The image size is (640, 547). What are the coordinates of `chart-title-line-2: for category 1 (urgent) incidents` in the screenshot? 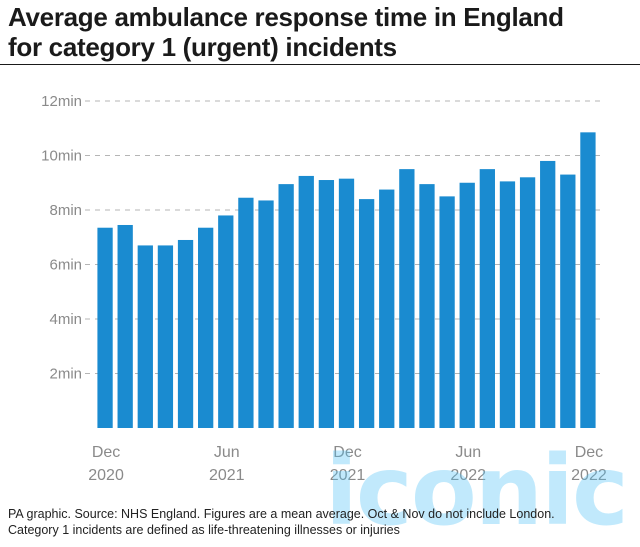 It's located at (202, 47).